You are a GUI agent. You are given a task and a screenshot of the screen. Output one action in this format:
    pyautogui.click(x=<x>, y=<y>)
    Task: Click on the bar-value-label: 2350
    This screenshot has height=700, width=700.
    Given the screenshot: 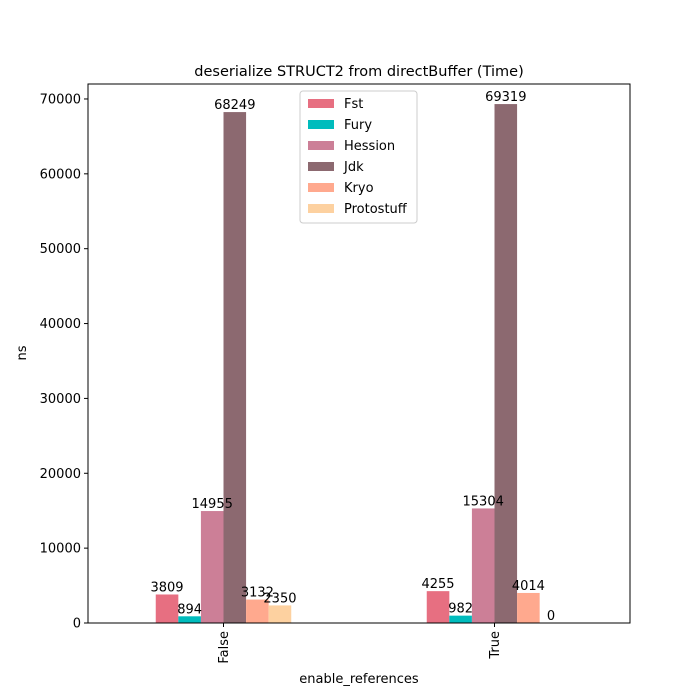 What is the action you would take?
    pyautogui.click(x=279, y=598)
    